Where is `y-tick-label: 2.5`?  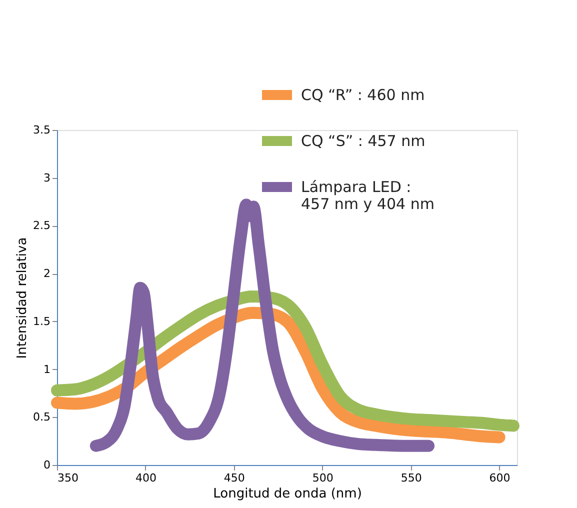
y-tick-label: 2.5 is located at coordinates (41, 225).